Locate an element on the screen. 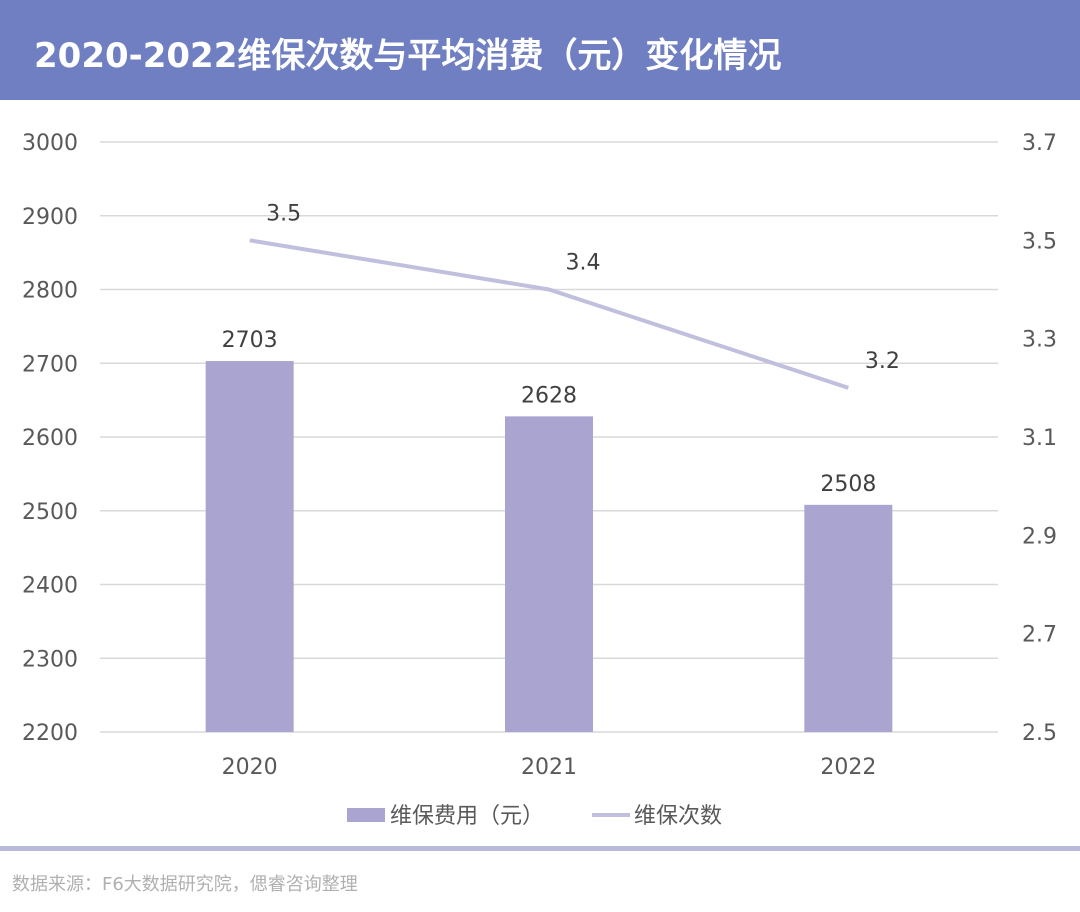  y-left-tick-label: 2800 is located at coordinates (50, 291).